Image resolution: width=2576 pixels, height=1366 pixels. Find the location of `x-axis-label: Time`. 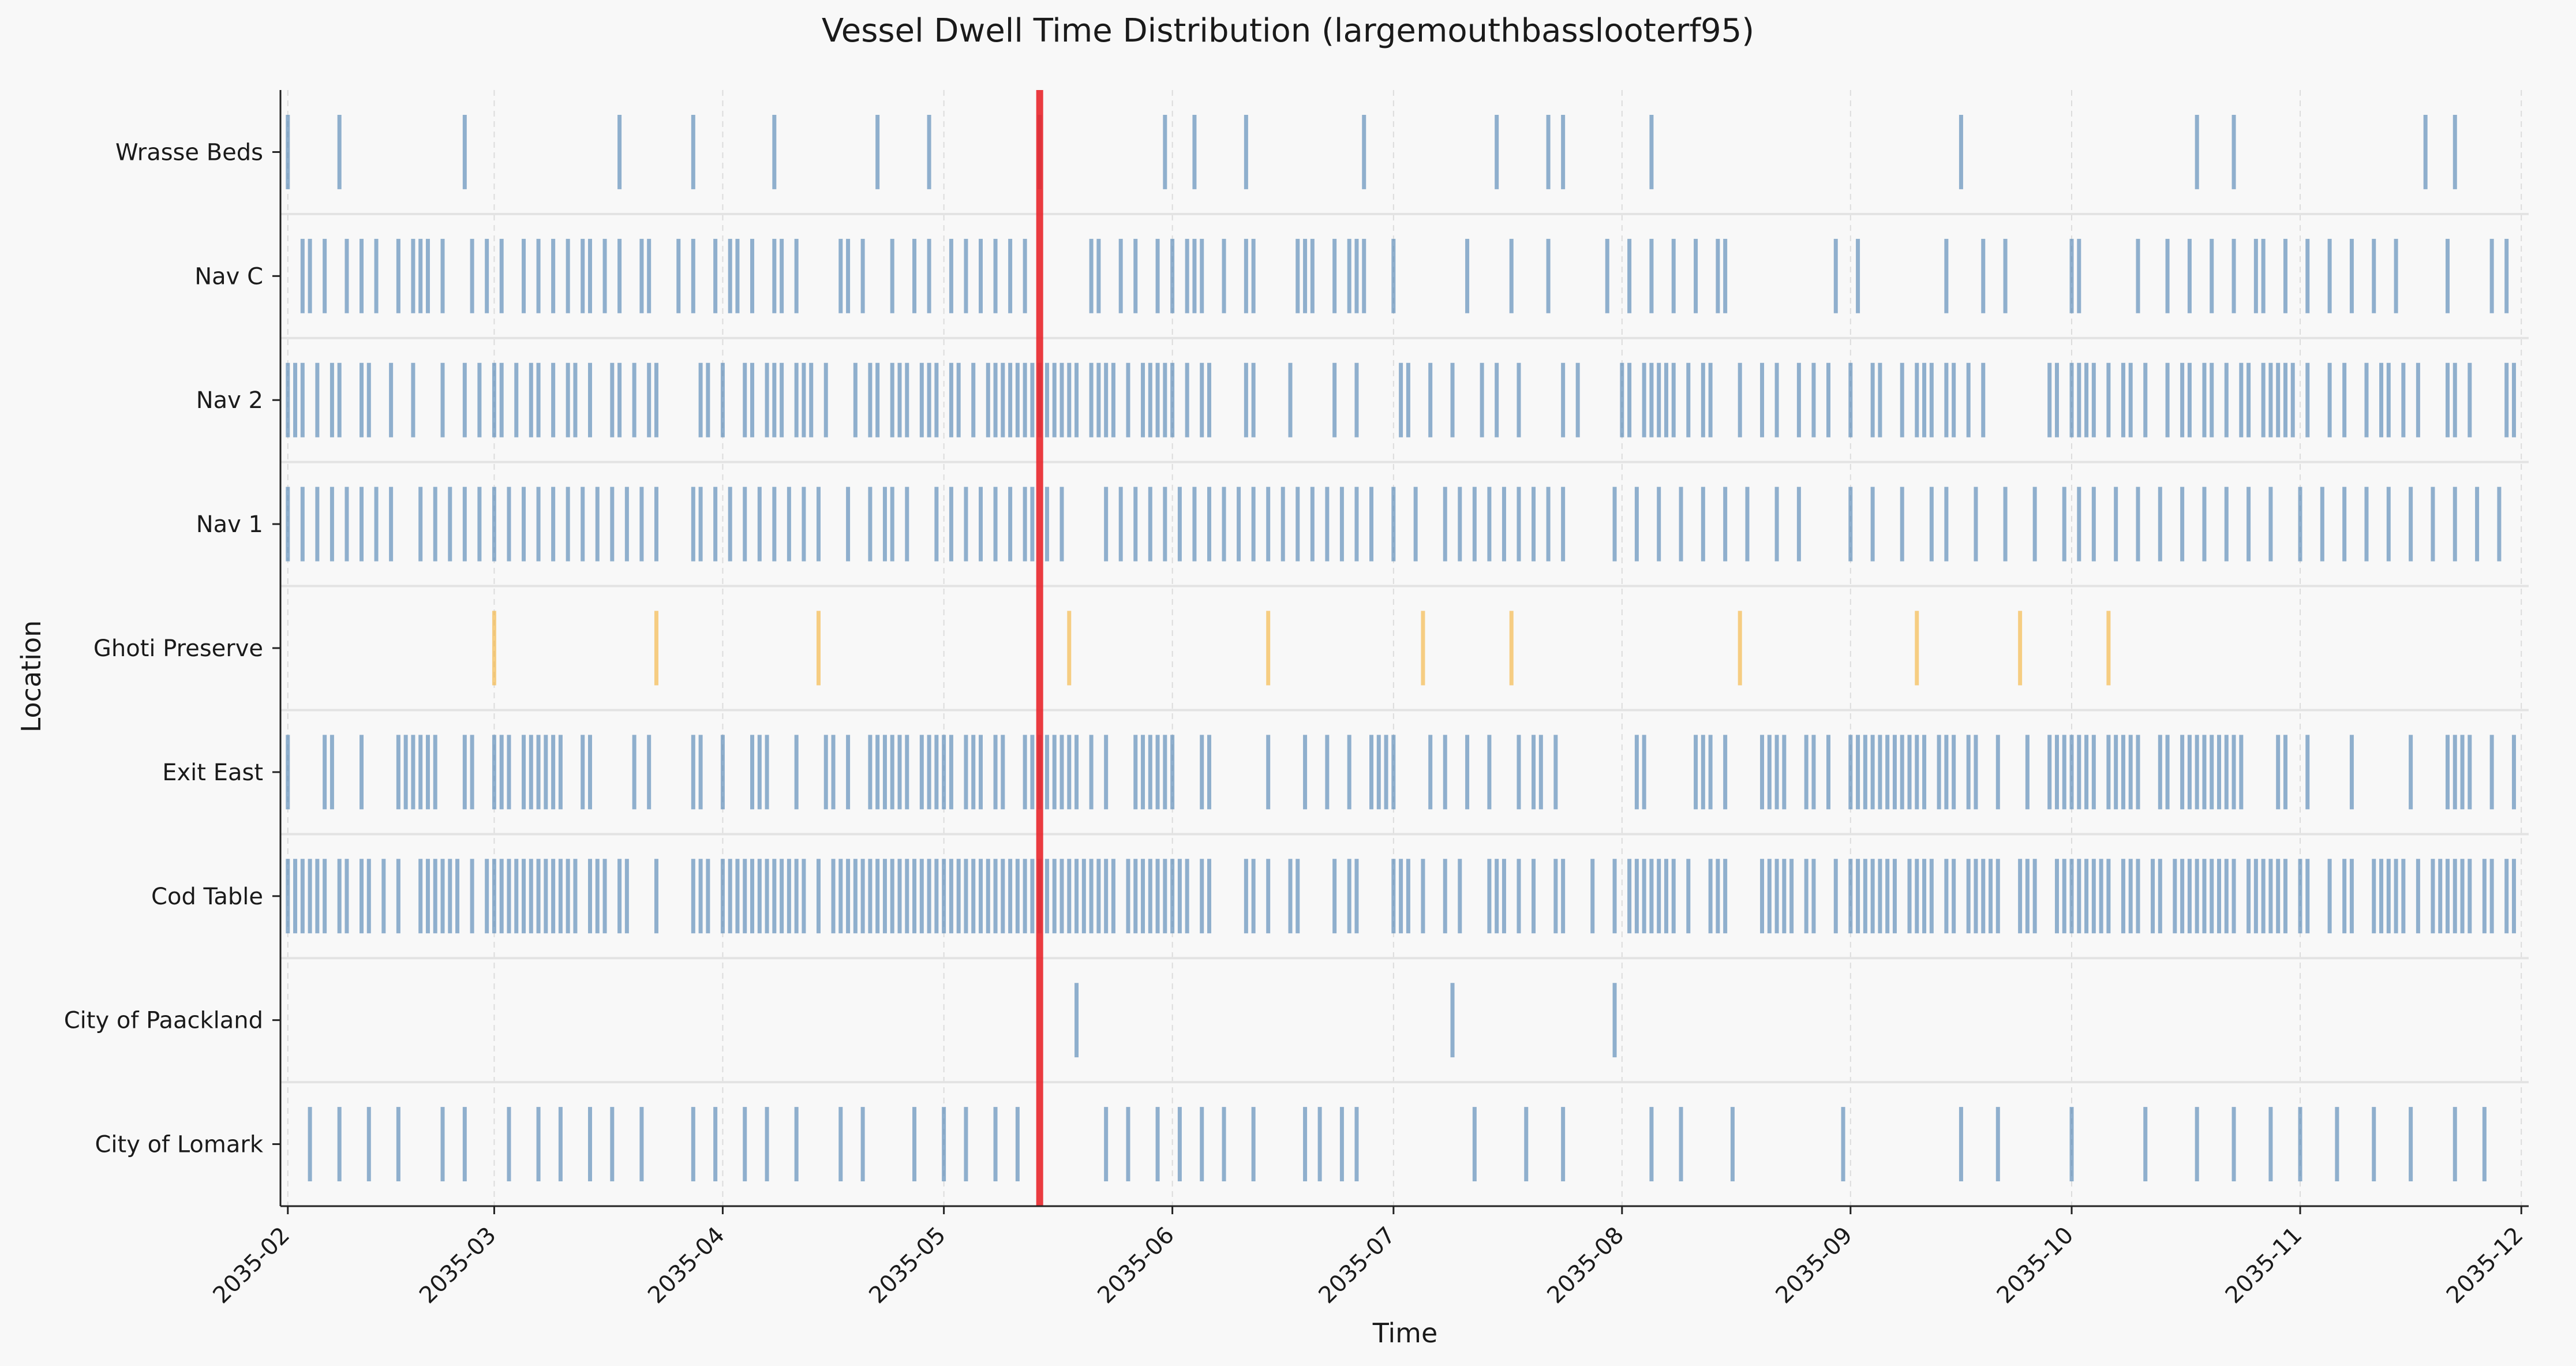

x-axis-label: Time is located at coordinates (1405, 1333).